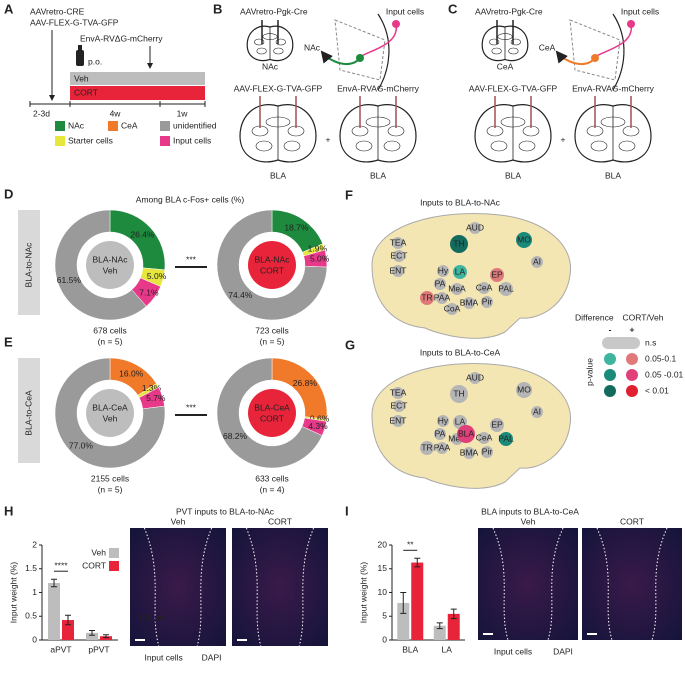 The width and height of the screenshot is (685, 673). What do you see at coordinates (156, 398) in the screenshot?
I see `segment-label: 5.7%` at bounding box center [156, 398].